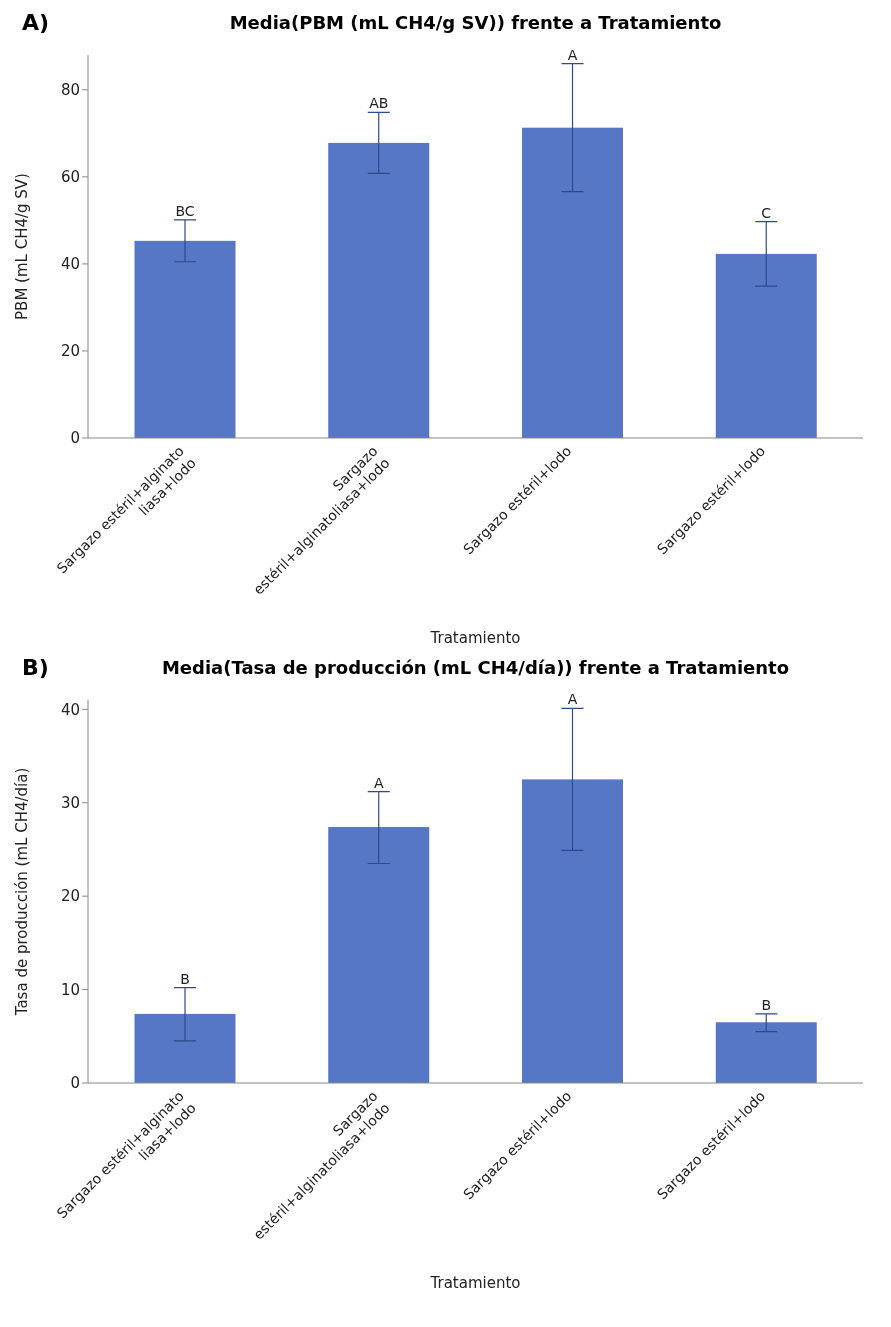 The width and height of the screenshot is (891, 1327). What do you see at coordinates (22, 246) in the screenshot?
I see `y-axis-title: PBM (mL CH4/g SV)` at bounding box center [22, 246].